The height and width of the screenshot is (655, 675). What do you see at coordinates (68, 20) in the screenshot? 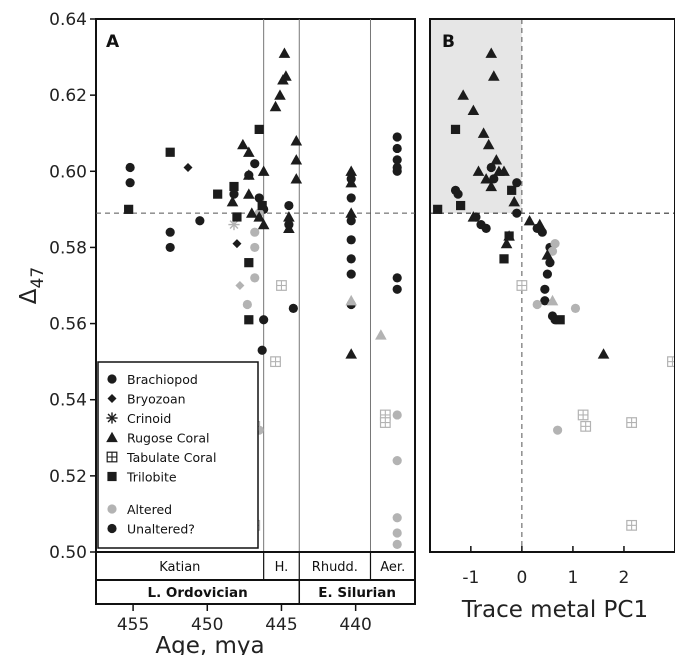
I see `y-tick-label: 0.64` at bounding box center [68, 20].